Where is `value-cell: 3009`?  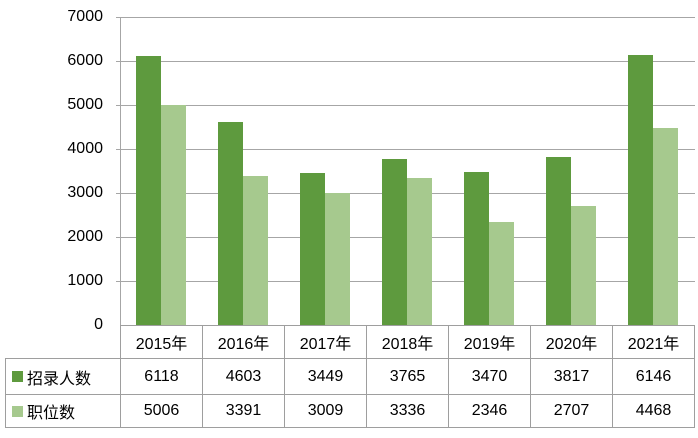
value-cell: 3009 is located at coordinates (326, 411).